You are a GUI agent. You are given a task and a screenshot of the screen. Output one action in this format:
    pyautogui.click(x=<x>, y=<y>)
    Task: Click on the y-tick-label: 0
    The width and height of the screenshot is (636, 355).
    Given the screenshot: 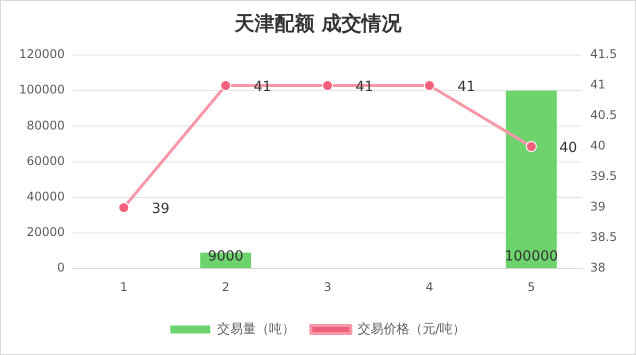 What is the action you would take?
    pyautogui.click(x=61, y=267)
    